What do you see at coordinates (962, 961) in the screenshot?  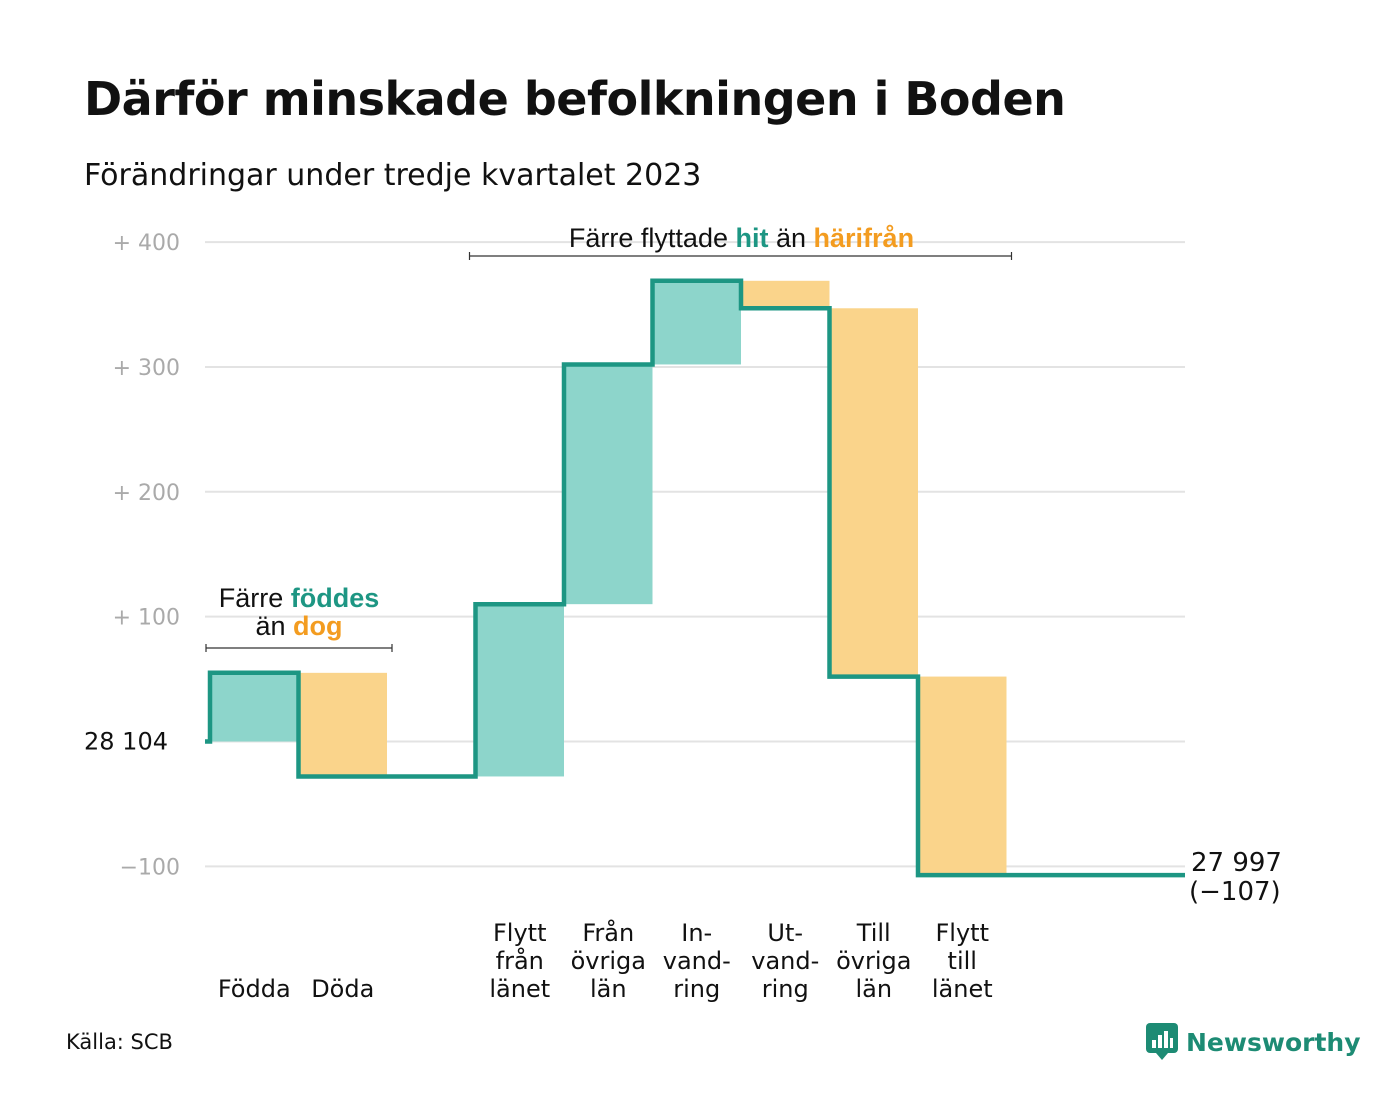 I see `category-label: till` at bounding box center [962, 961].